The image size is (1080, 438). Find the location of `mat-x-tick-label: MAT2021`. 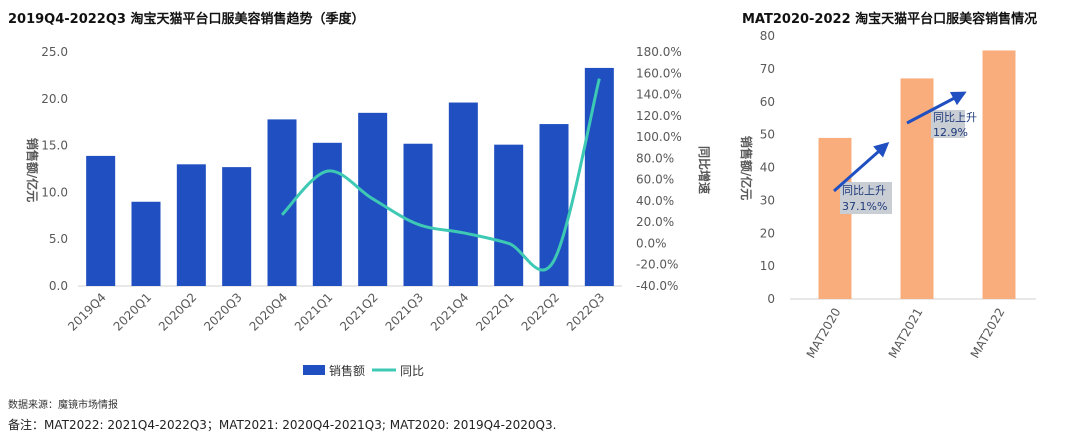

mat-x-tick-label: MAT2021 is located at coordinates (906, 333).